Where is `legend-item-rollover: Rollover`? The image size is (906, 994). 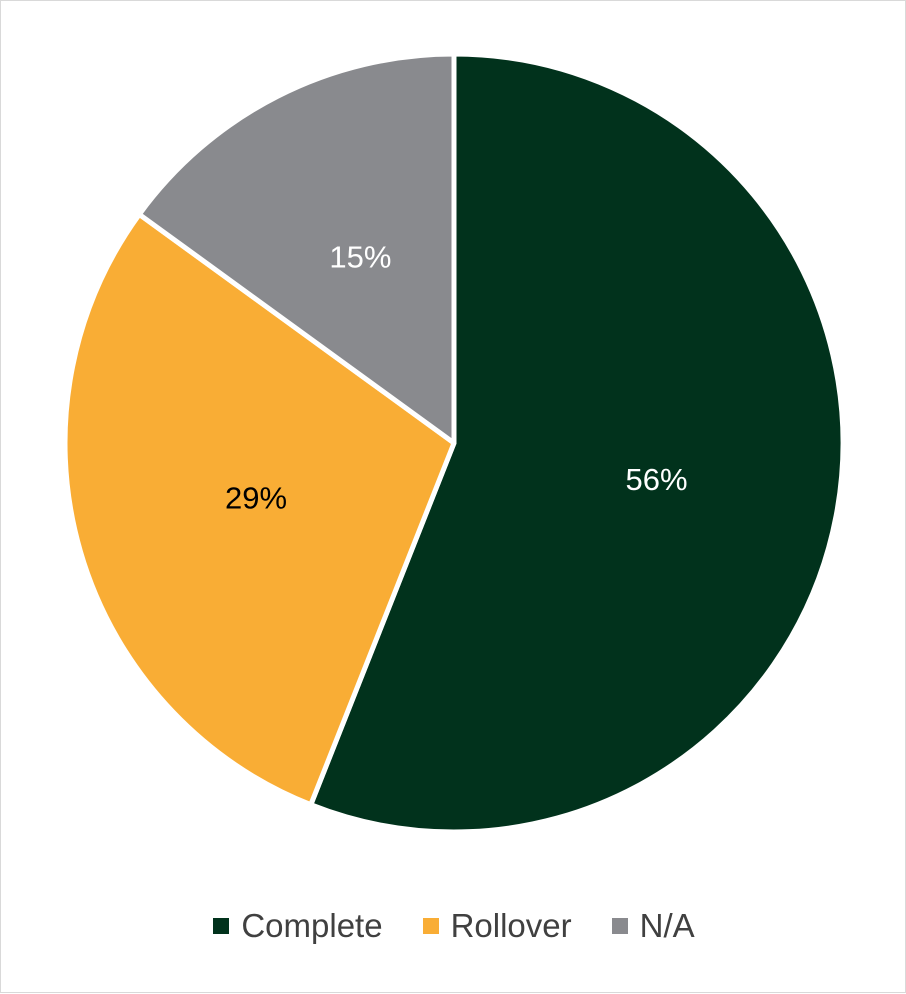 legend-item-rollover: Rollover is located at coordinates (497, 926).